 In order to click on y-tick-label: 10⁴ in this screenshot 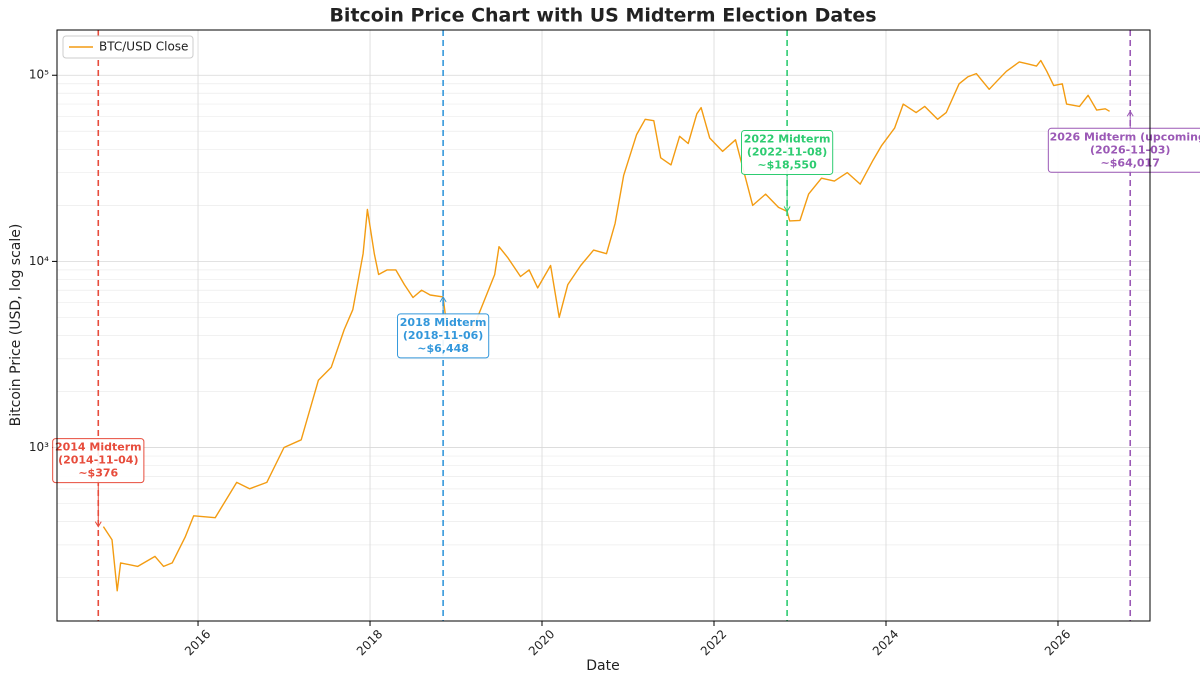, I will do `click(39, 261)`.